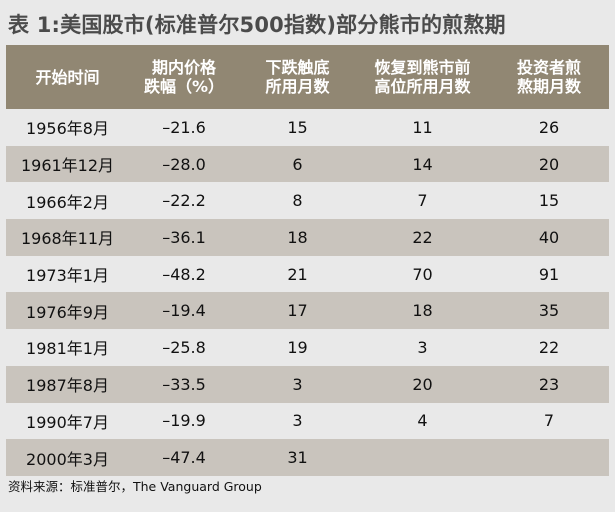 The height and width of the screenshot is (512, 615). I want to click on table-row: 2000年3月 –47.4 31, so click(307, 457).